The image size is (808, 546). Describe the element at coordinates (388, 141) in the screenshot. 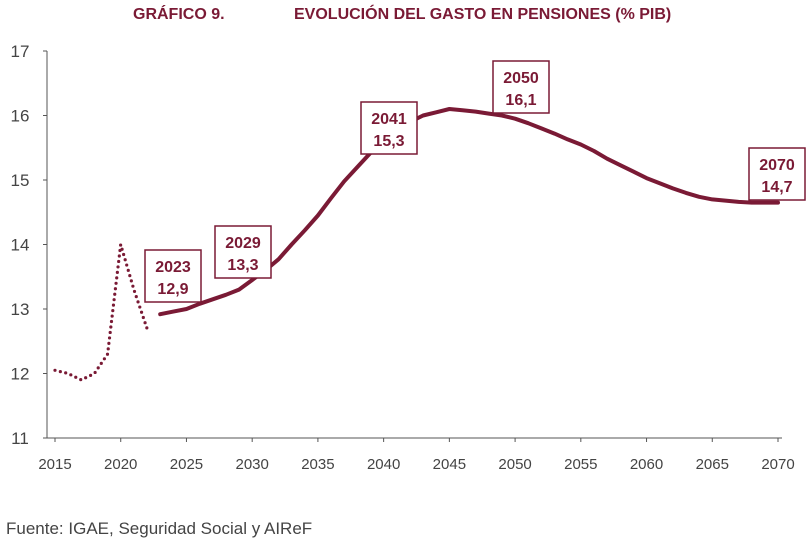

I see `annotation-value: 15,3` at that location.